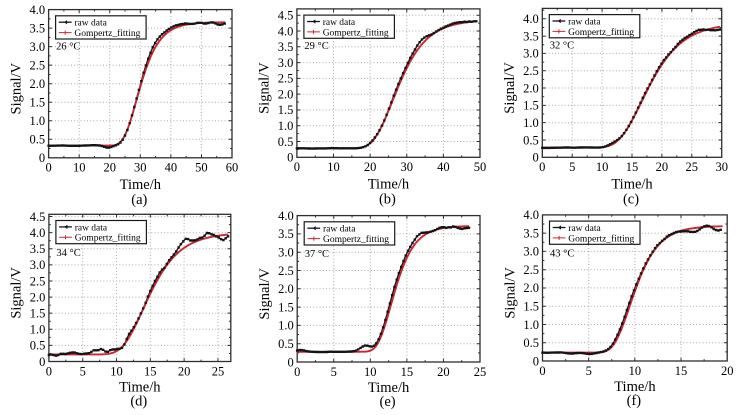 The width and height of the screenshot is (746, 415). What do you see at coordinates (316, 46) in the screenshot?
I see `svg-text: 29 °C` at bounding box center [316, 46].